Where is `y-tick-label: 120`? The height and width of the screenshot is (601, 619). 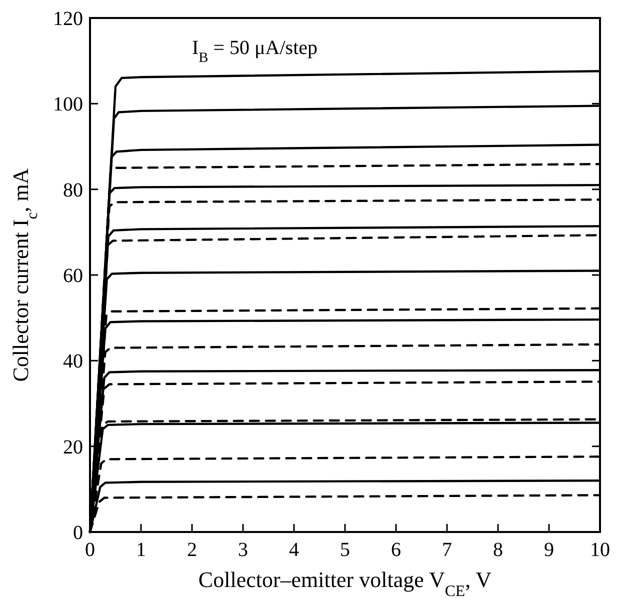
y-tick-label: 120 is located at coordinates (68, 19).